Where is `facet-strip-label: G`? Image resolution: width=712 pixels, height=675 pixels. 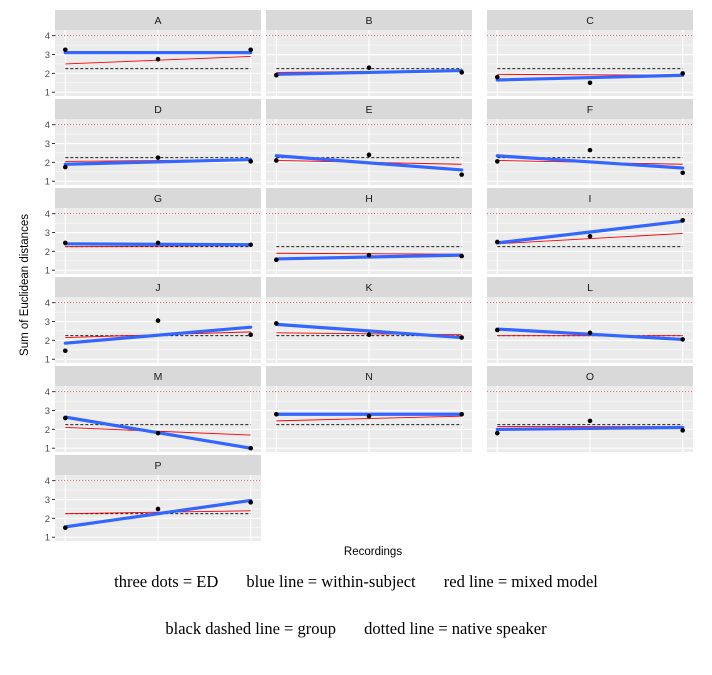 facet-strip-label: G is located at coordinates (158, 199).